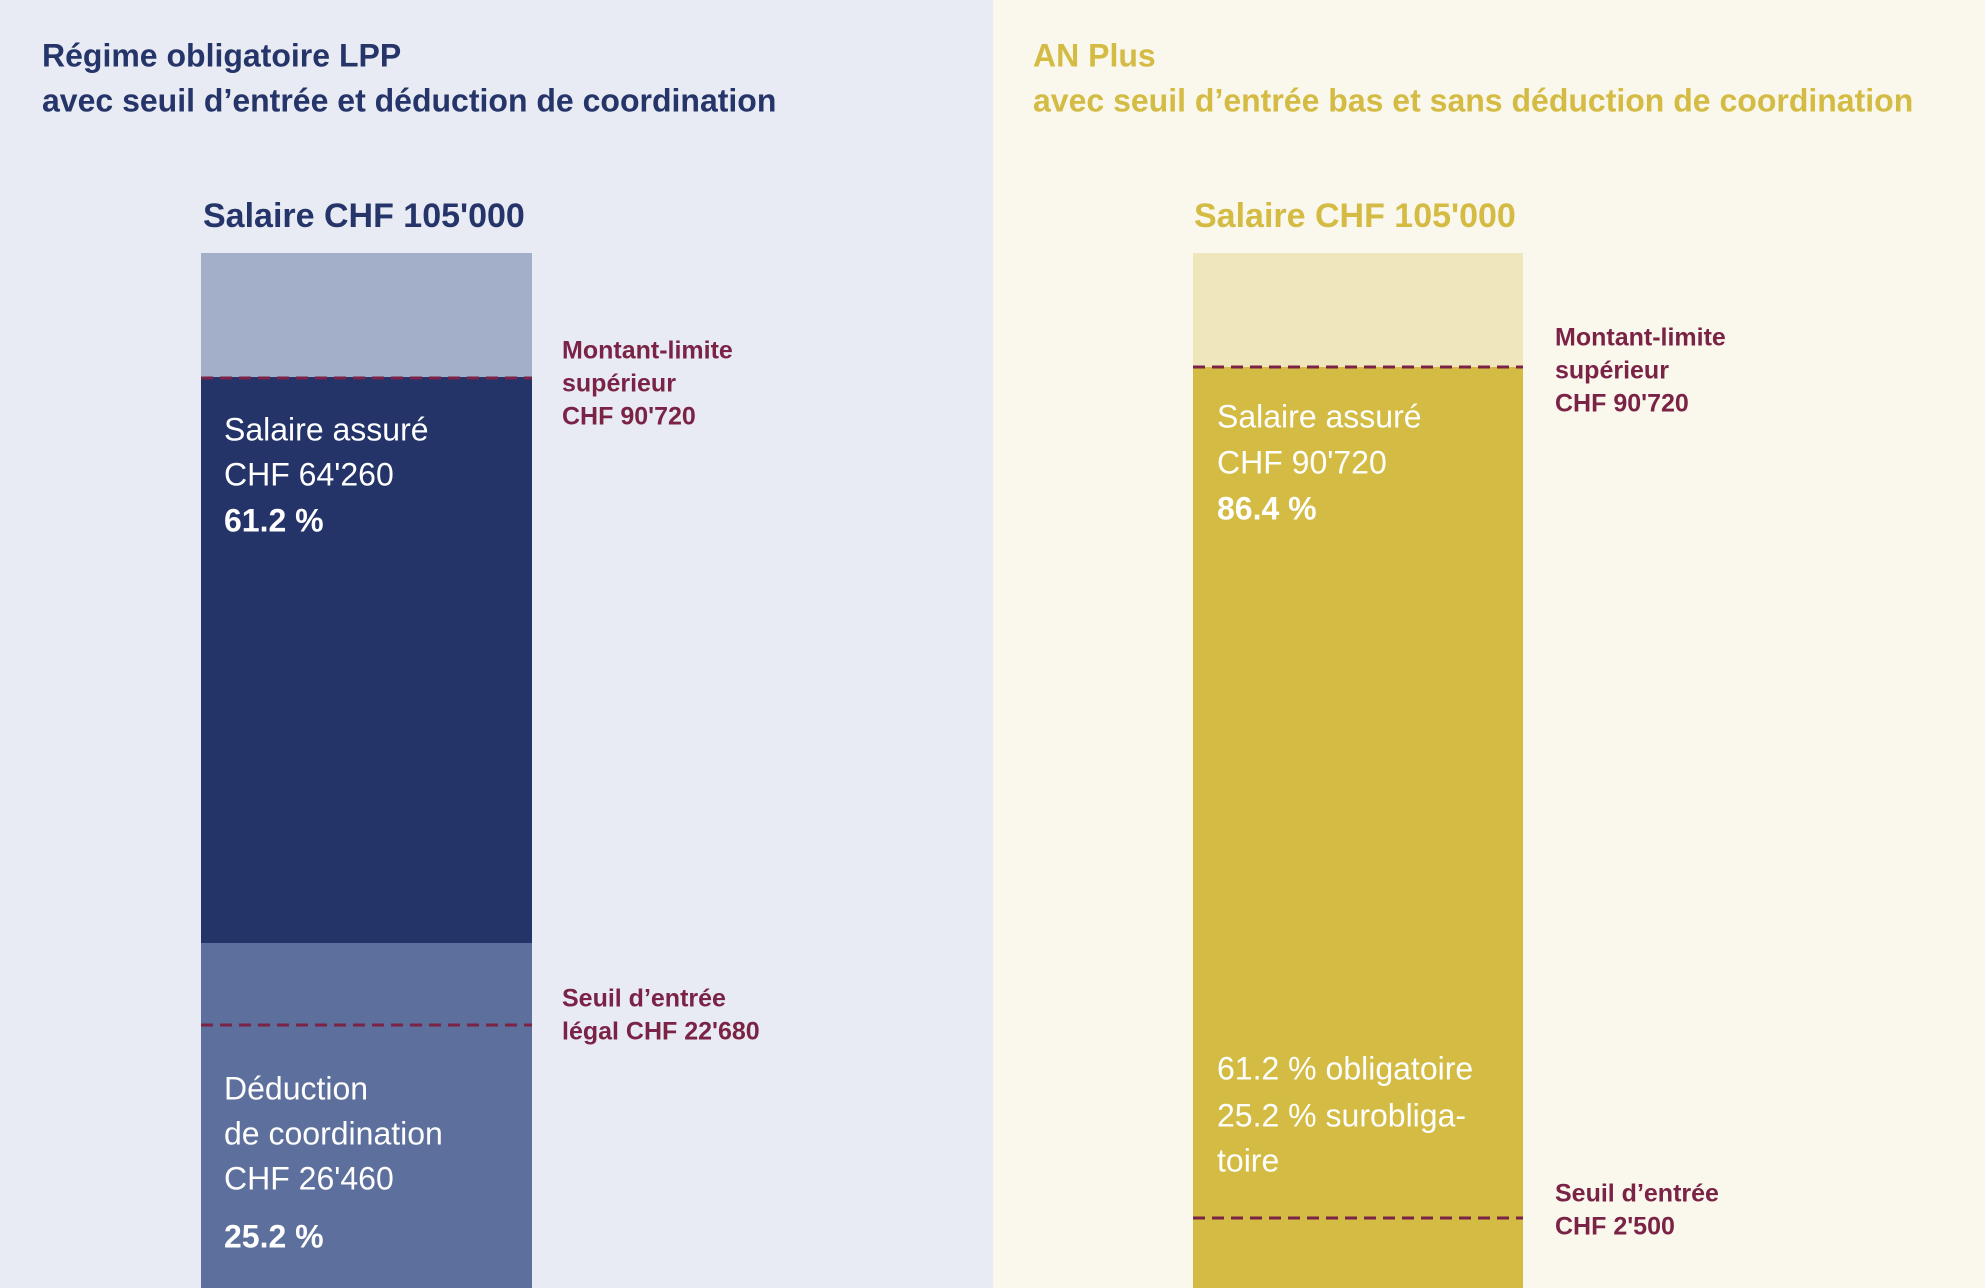 The height and width of the screenshot is (1288, 1985). I want to click on deduction-label: 25.2 %, so click(274, 1236).